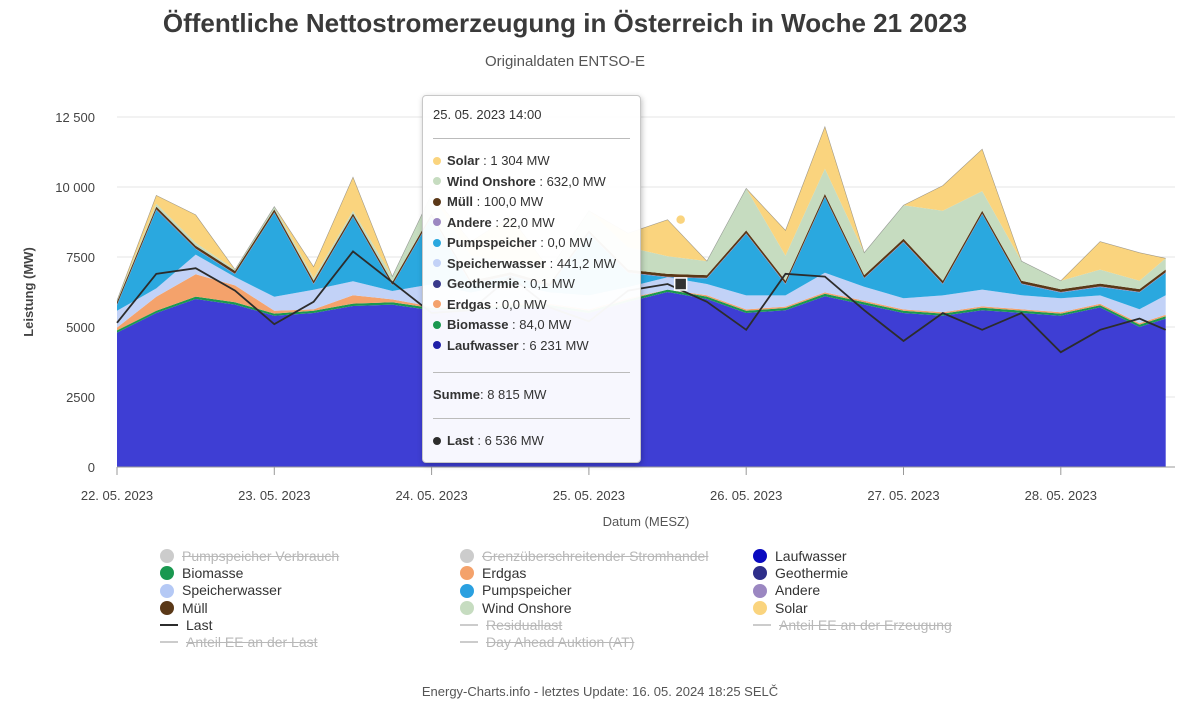  I want to click on y-tick-label: 12 500, so click(75, 117).